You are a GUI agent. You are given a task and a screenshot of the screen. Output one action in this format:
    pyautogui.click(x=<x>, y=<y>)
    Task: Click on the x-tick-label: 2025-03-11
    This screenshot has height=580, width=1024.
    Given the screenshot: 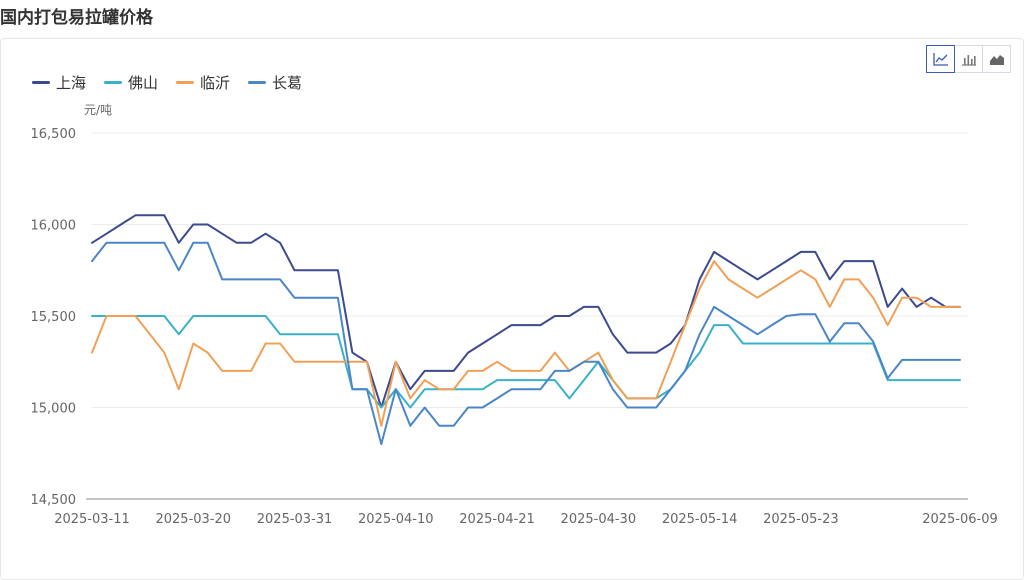 What is the action you would take?
    pyautogui.click(x=92, y=519)
    